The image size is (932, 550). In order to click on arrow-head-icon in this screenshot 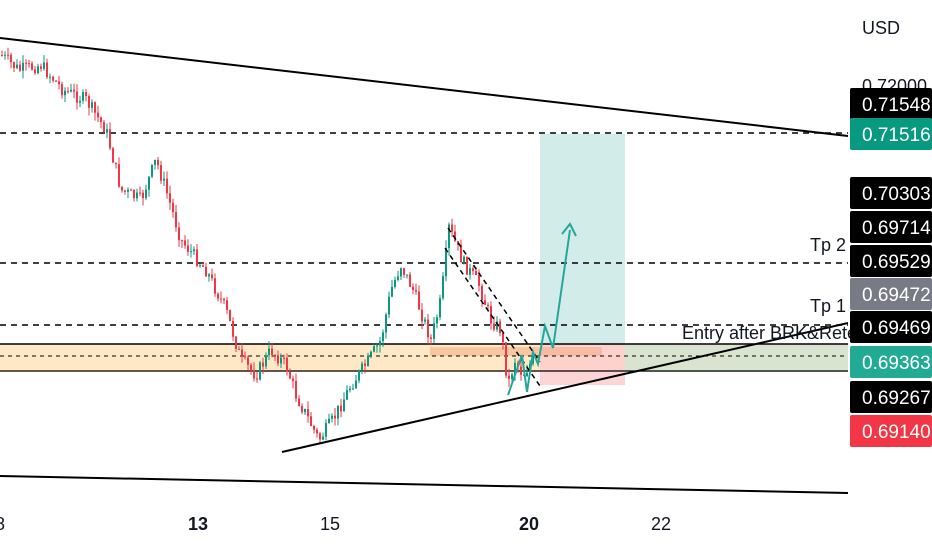, I will do `click(569, 229)`.